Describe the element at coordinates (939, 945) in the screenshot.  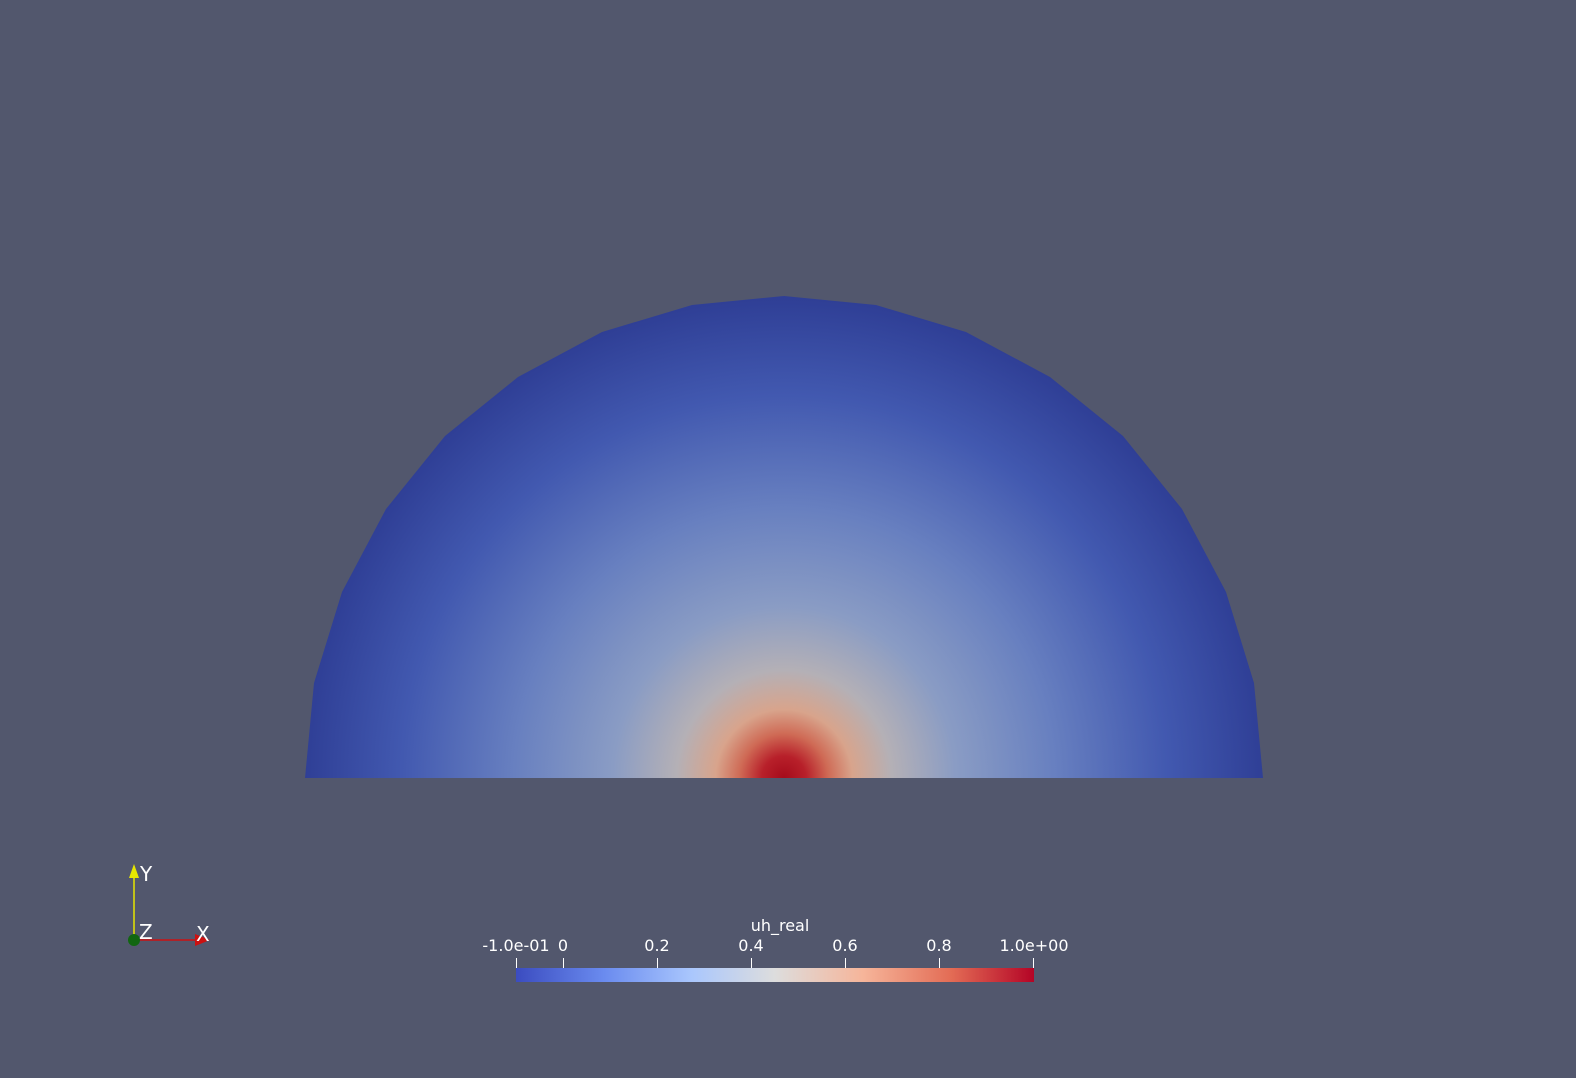
I see `tick-label: 0.8` at that location.